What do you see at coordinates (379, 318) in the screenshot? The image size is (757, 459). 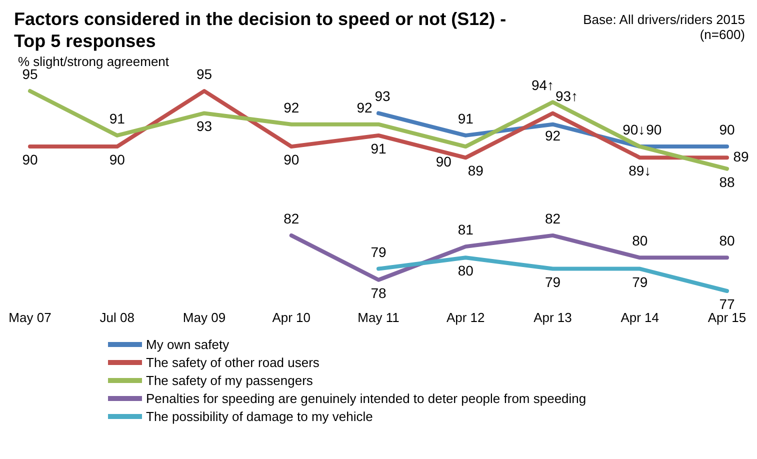 I see `x-tick-label: May 11` at bounding box center [379, 318].